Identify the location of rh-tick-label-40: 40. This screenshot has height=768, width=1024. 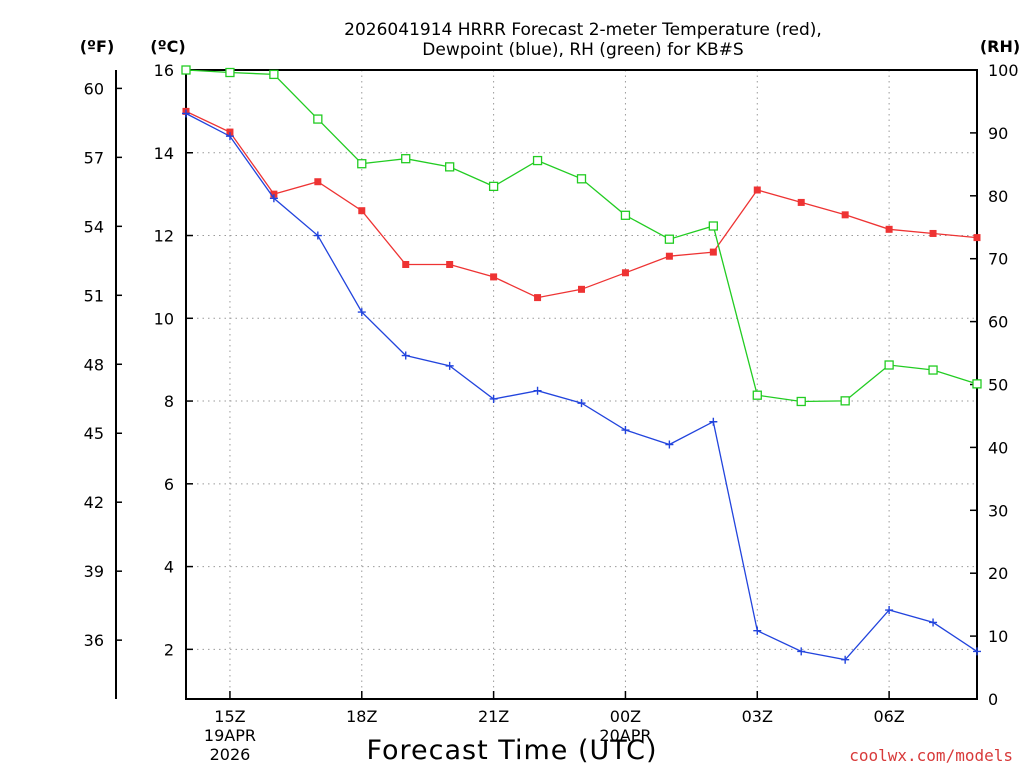
(998, 447).